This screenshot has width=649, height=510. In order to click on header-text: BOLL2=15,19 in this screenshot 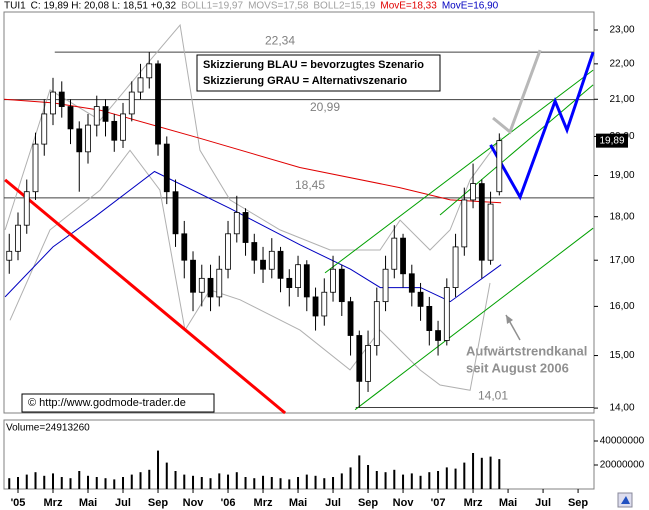, I will do `click(344, 6)`.